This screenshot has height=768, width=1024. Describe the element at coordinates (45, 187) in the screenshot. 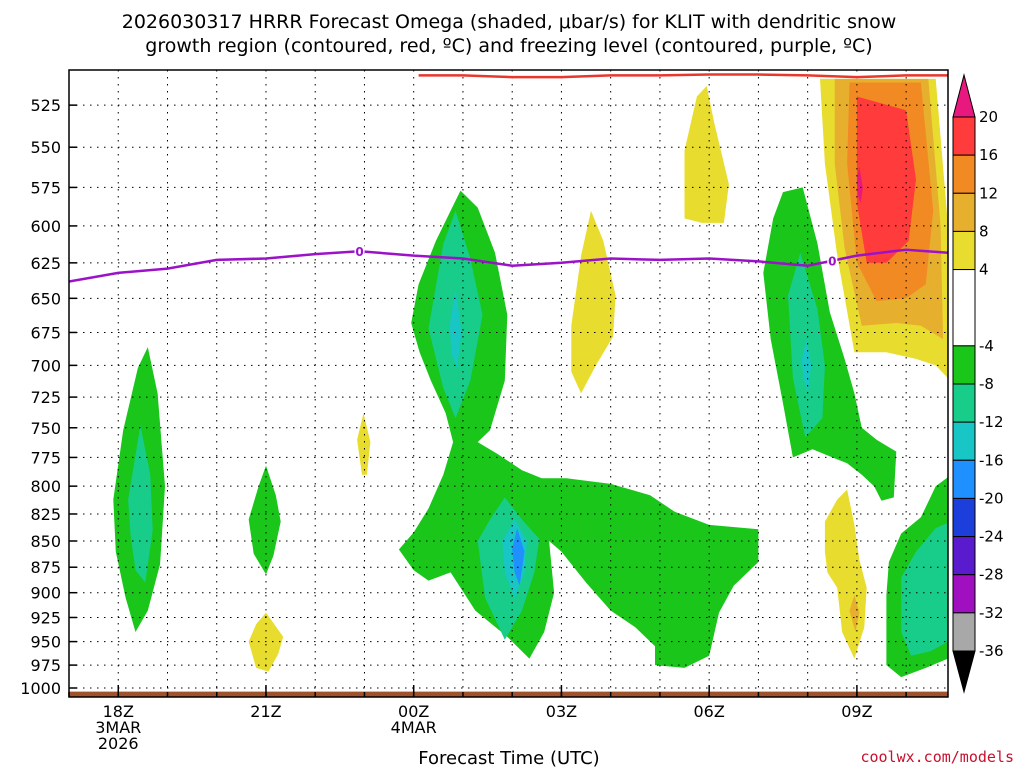

I see `y-tick-label-575: 575` at that location.